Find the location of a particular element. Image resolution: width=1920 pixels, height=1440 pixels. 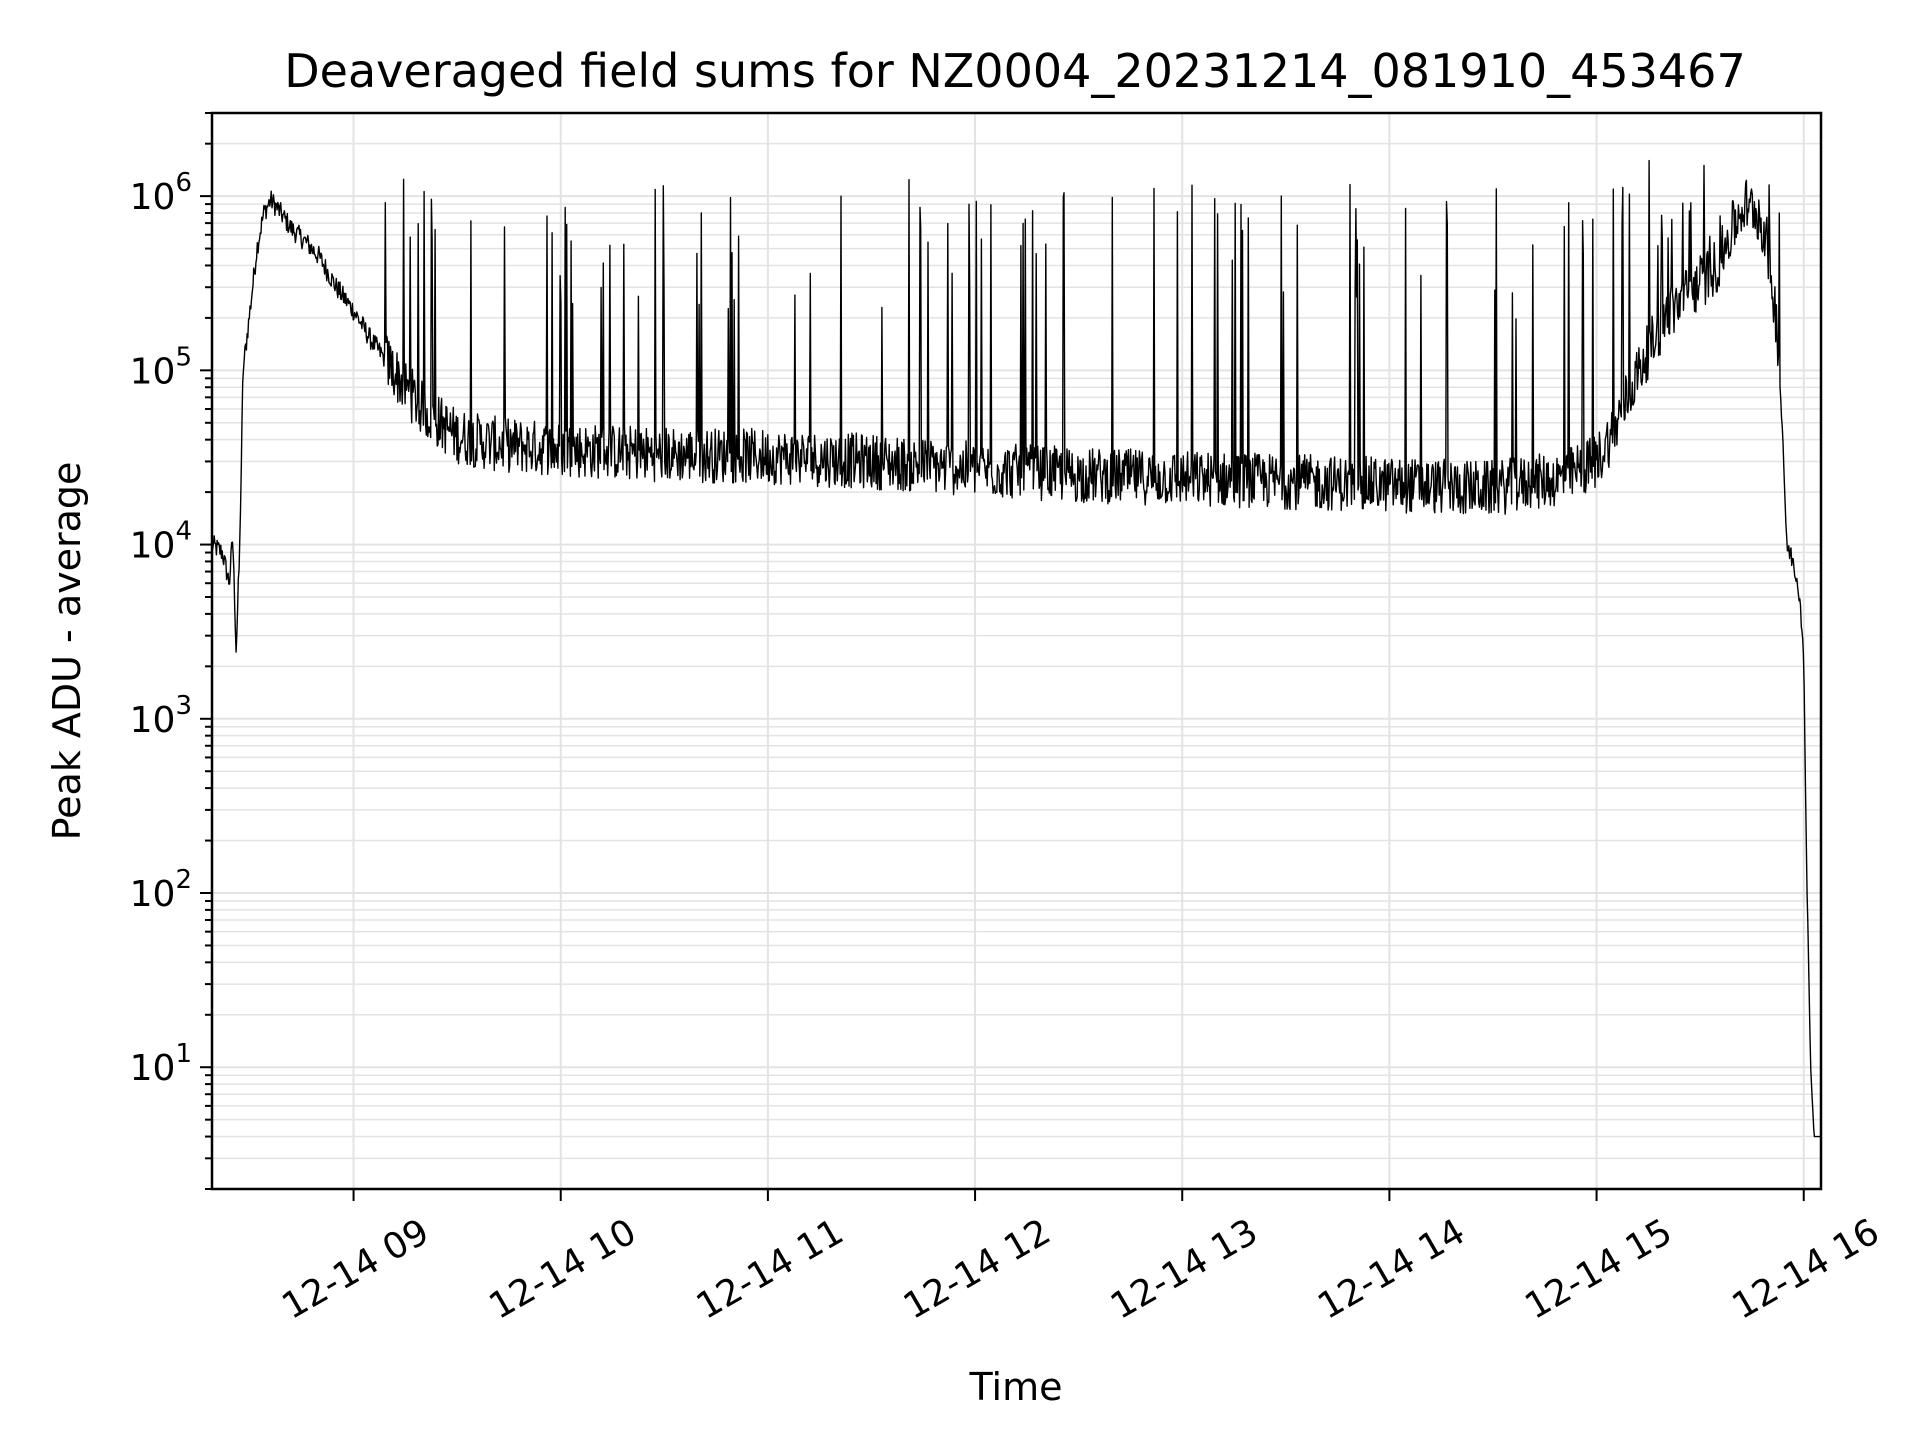

x-axis-label: Time is located at coordinates (1016, 1387).